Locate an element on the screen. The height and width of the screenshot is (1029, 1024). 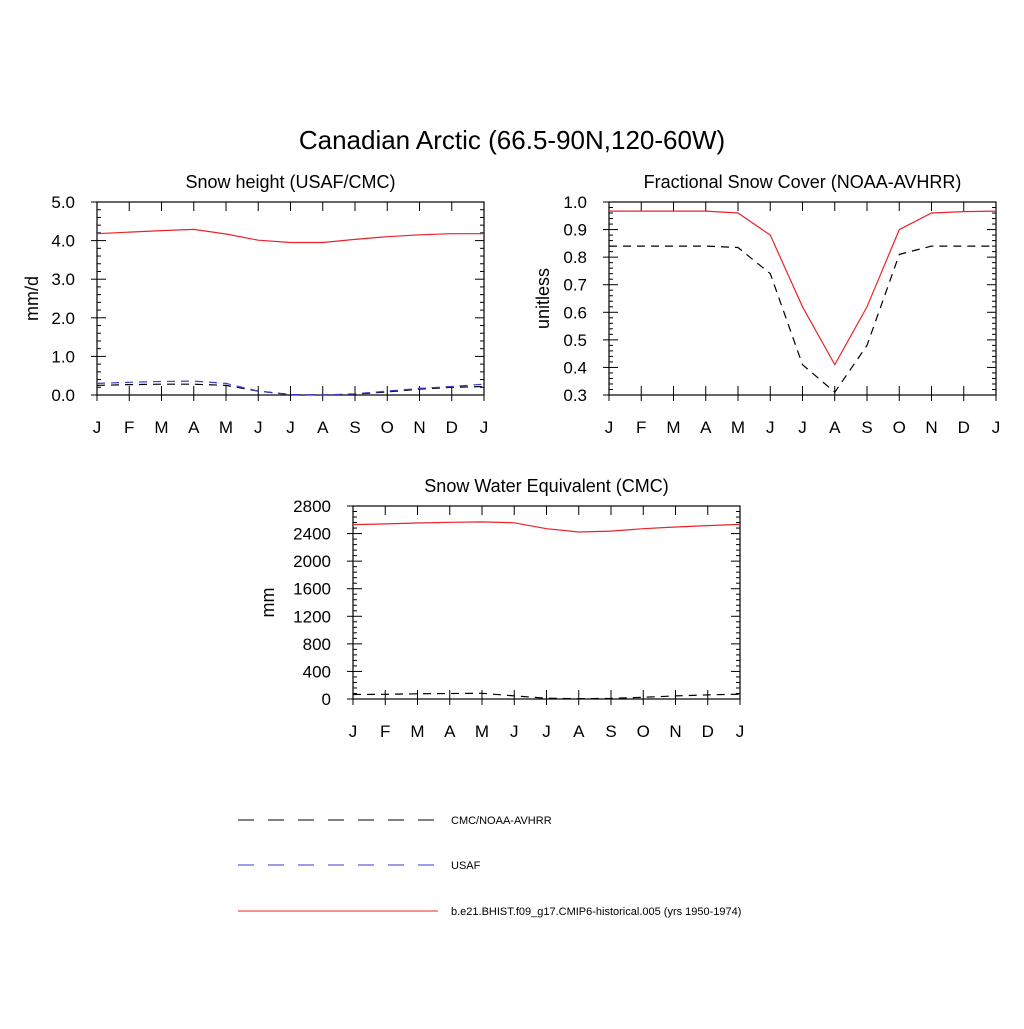
panel-title: Snow Water Equivalent (CMC) is located at coordinates (546, 486).